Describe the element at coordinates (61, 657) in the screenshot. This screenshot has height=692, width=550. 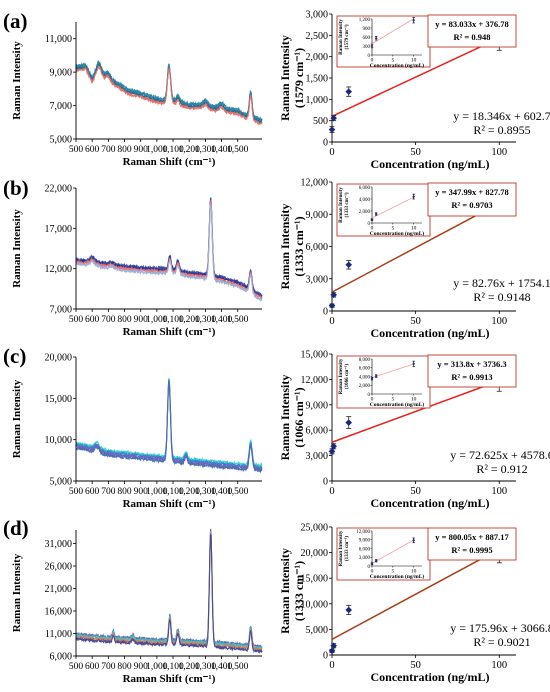
I see `y-tick-label: 6,000` at that location.